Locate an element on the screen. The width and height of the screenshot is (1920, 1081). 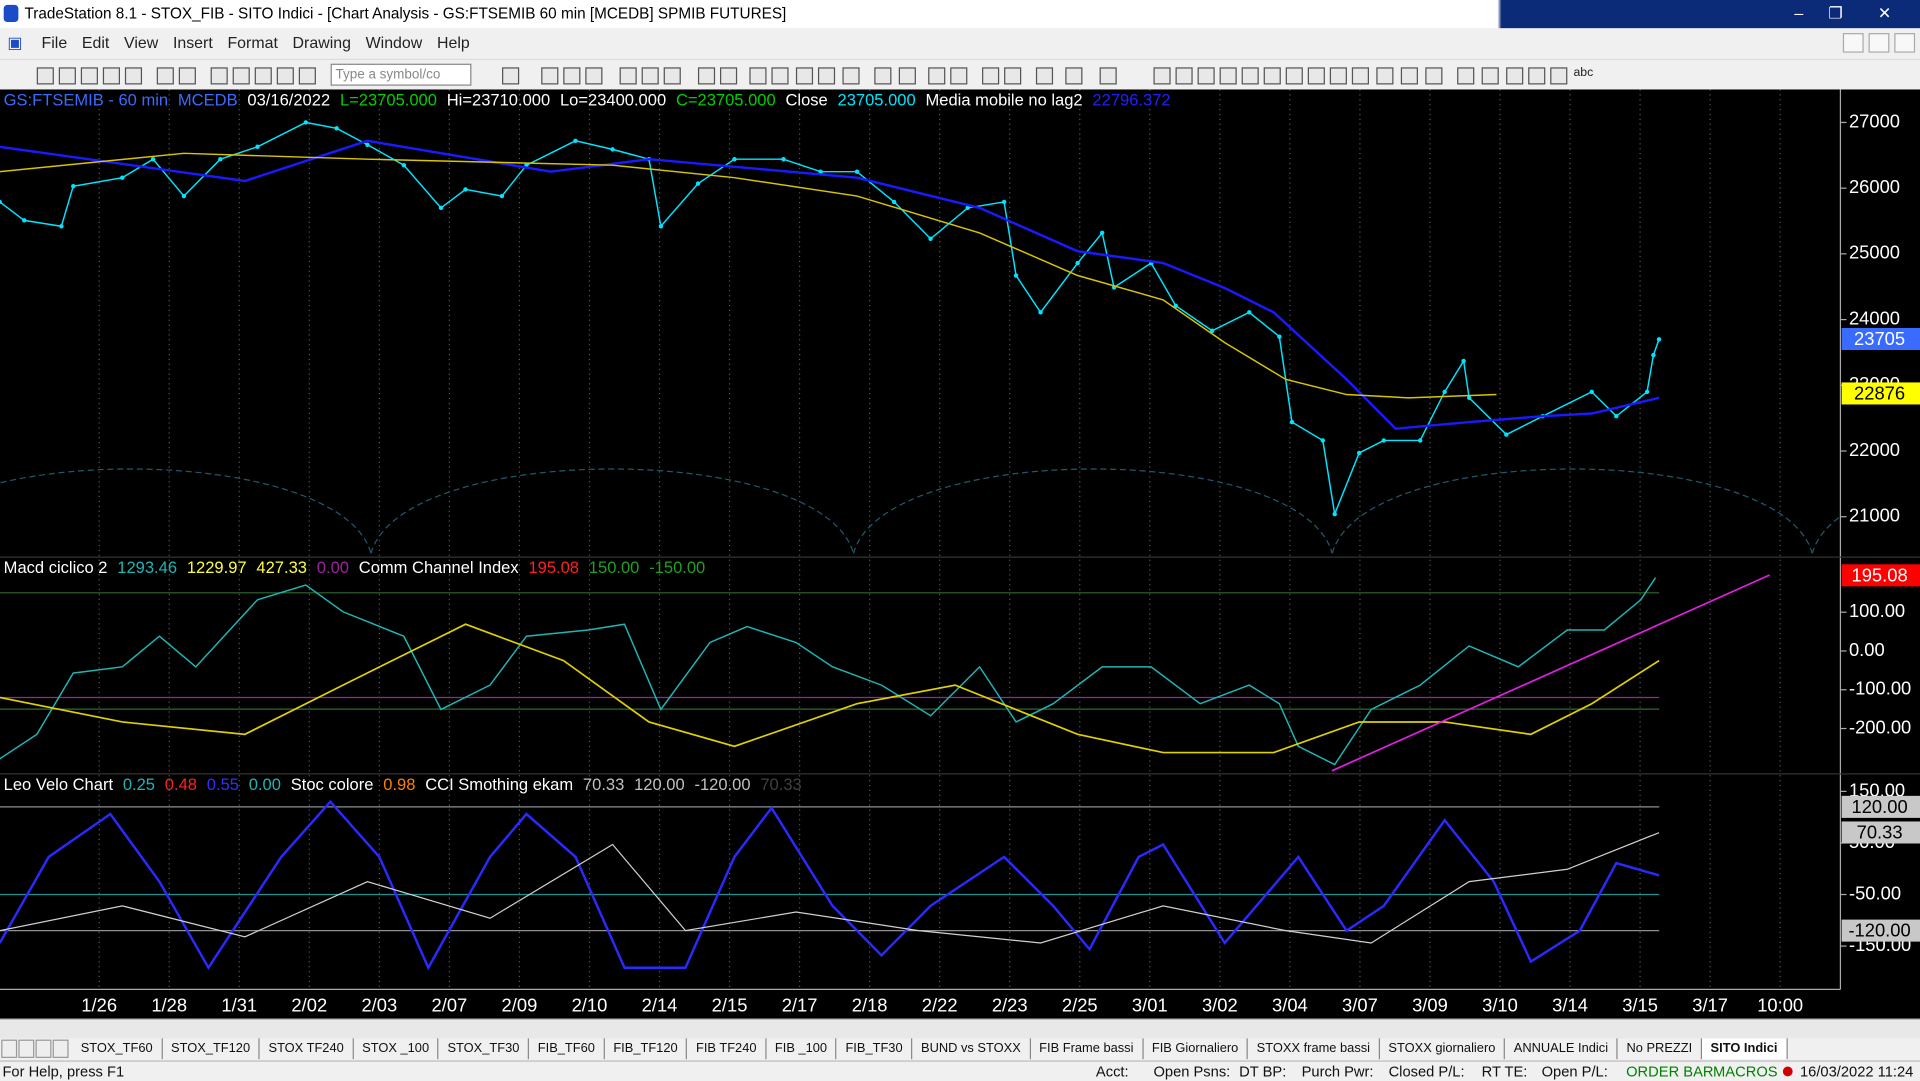
workspace-tab: STOXX giornaliero is located at coordinates (1443, 1049).